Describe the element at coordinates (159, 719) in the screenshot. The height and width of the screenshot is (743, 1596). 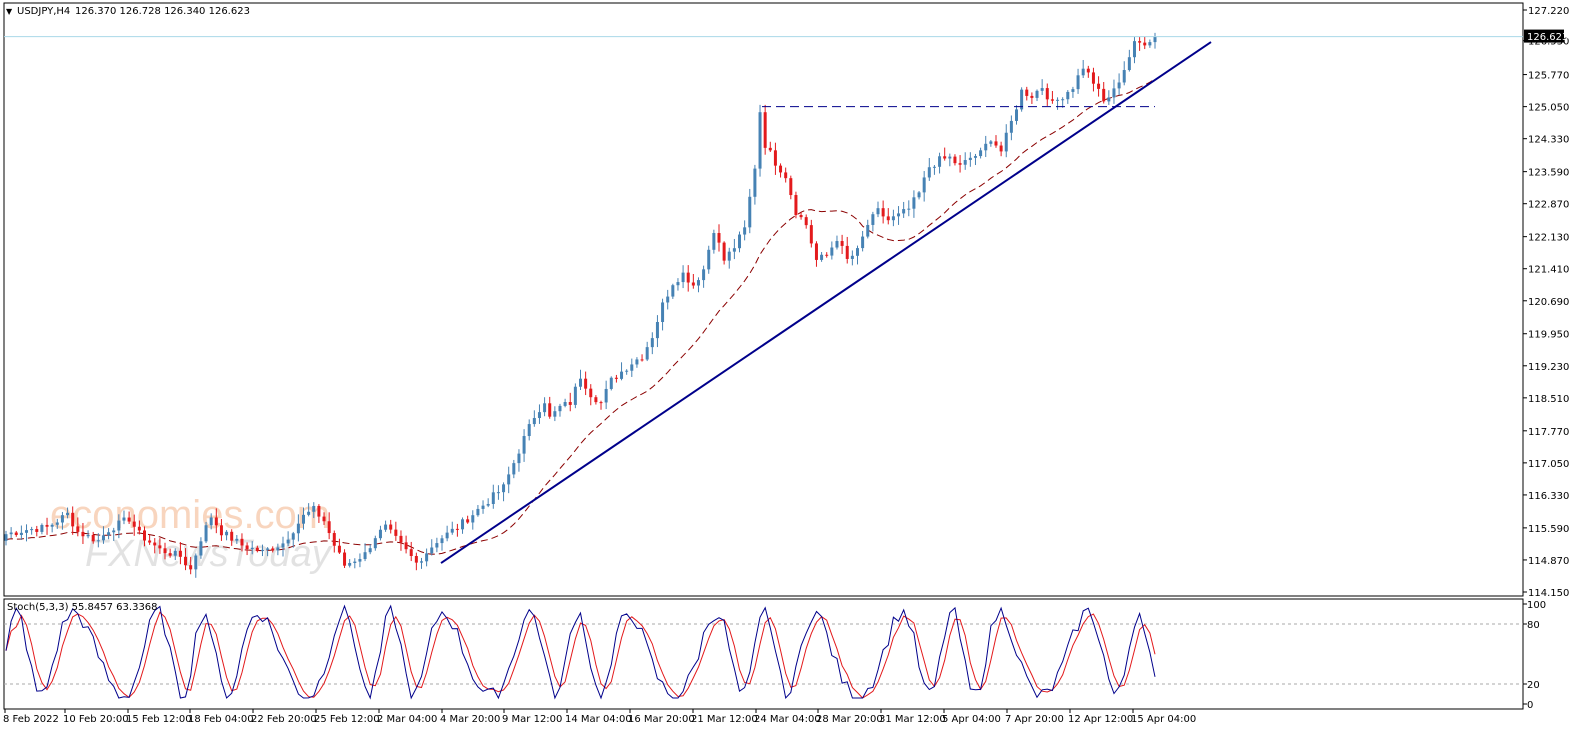
I see `time-tick-label: 15 Feb 12:00` at that location.